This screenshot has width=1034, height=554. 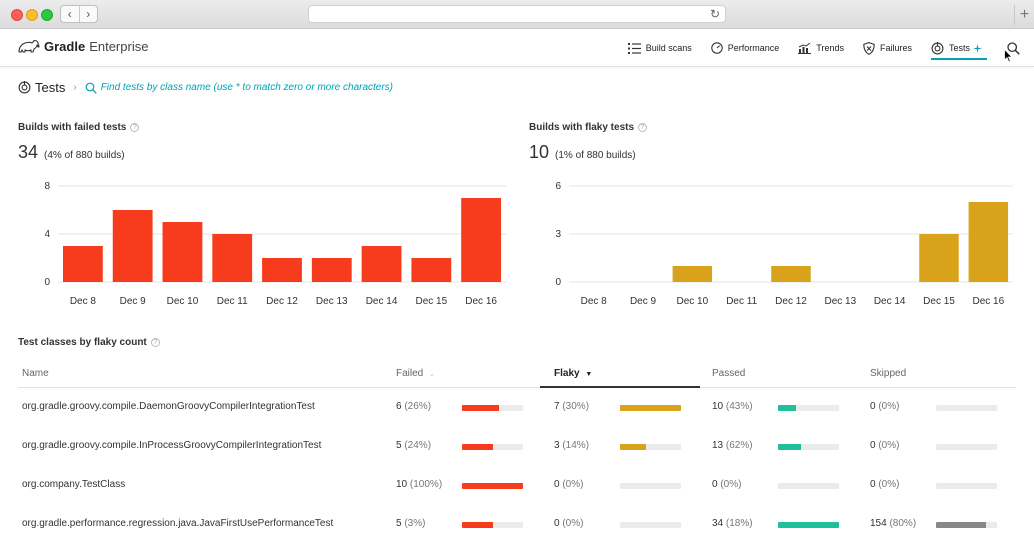 What do you see at coordinates (83, 46) in the screenshot?
I see `brand-logo: Gradle Enterprise` at bounding box center [83, 46].